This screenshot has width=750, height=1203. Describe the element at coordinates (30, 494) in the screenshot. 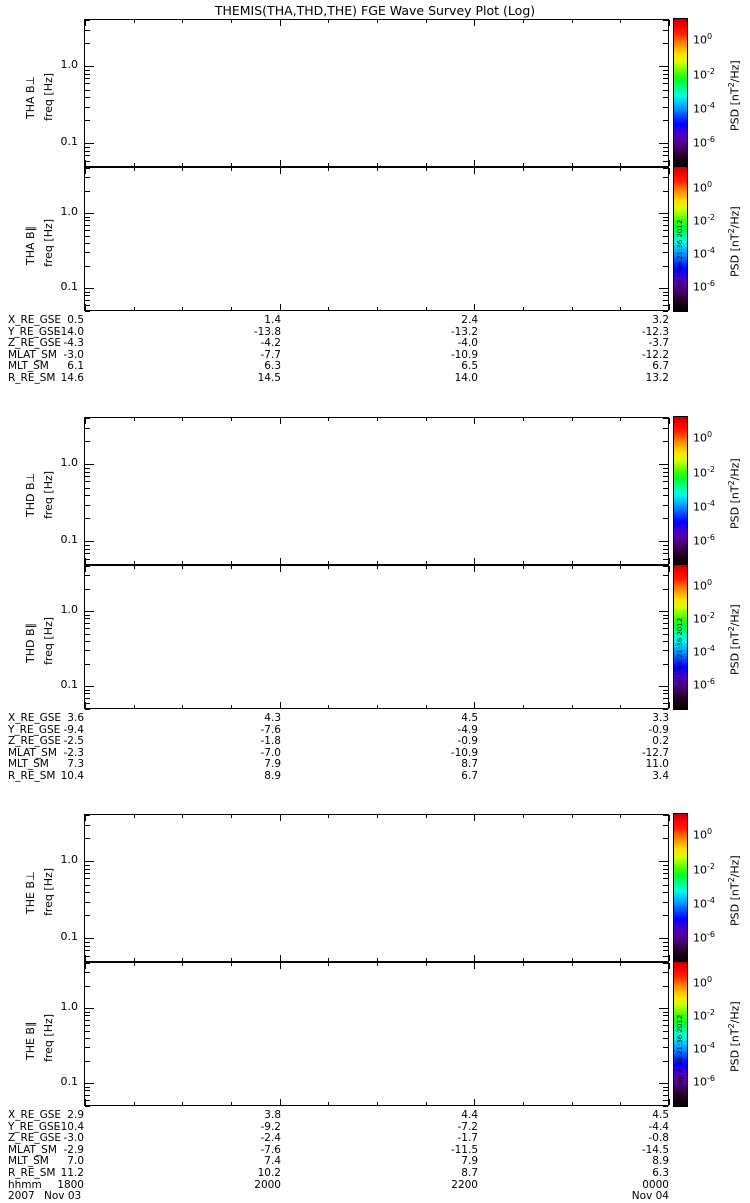

I see `panel-label-thd-bperp: THD B⊥` at that location.